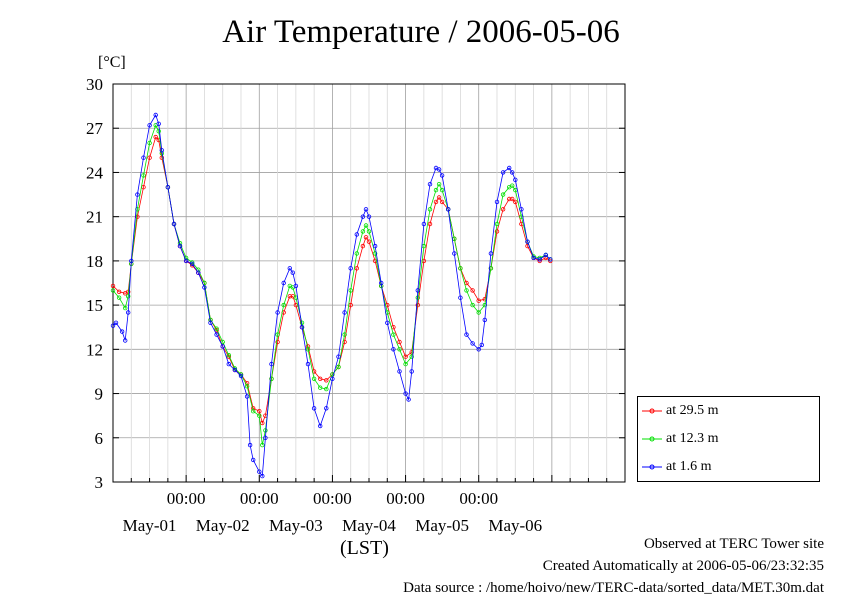 The image size is (842, 597). What do you see at coordinates (99, 482) in the screenshot?
I see `y-tick-label: 3` at bounding box center [99, 482].